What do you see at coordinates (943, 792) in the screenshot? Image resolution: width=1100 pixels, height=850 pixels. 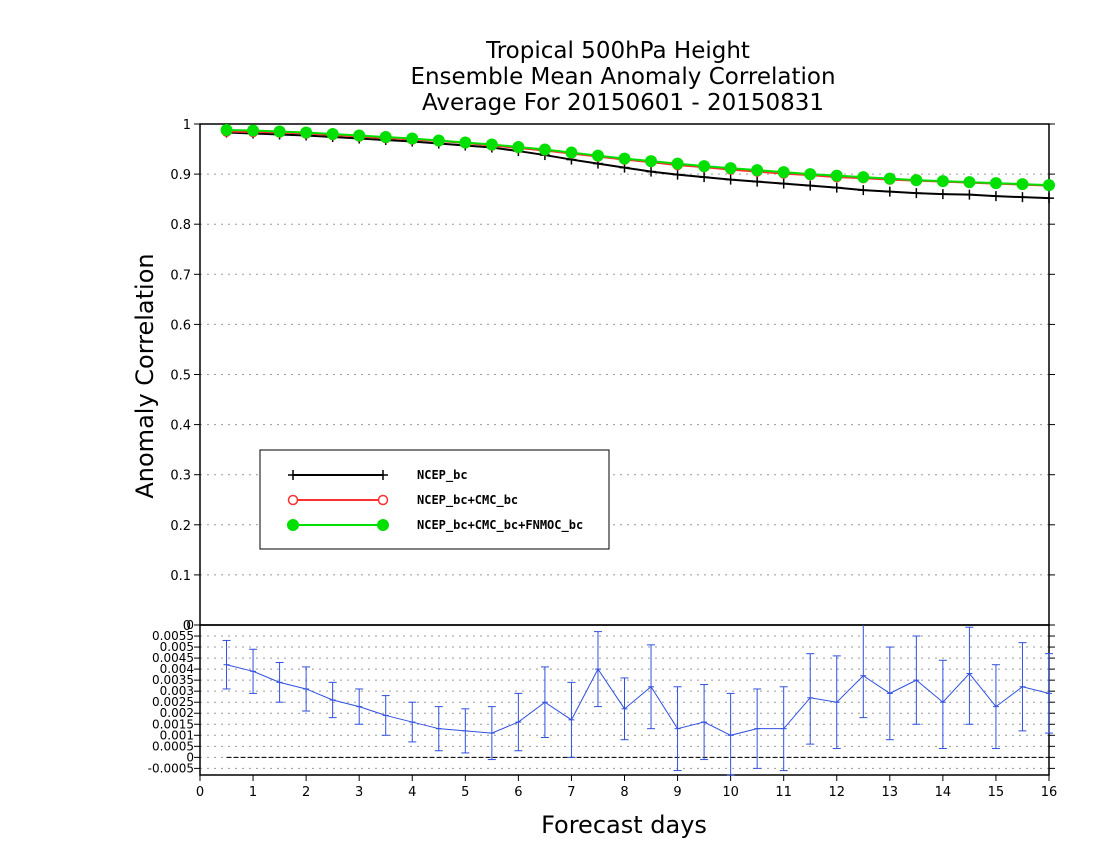 I see `x-tick-label: 14` at bounding box center [943, 792].